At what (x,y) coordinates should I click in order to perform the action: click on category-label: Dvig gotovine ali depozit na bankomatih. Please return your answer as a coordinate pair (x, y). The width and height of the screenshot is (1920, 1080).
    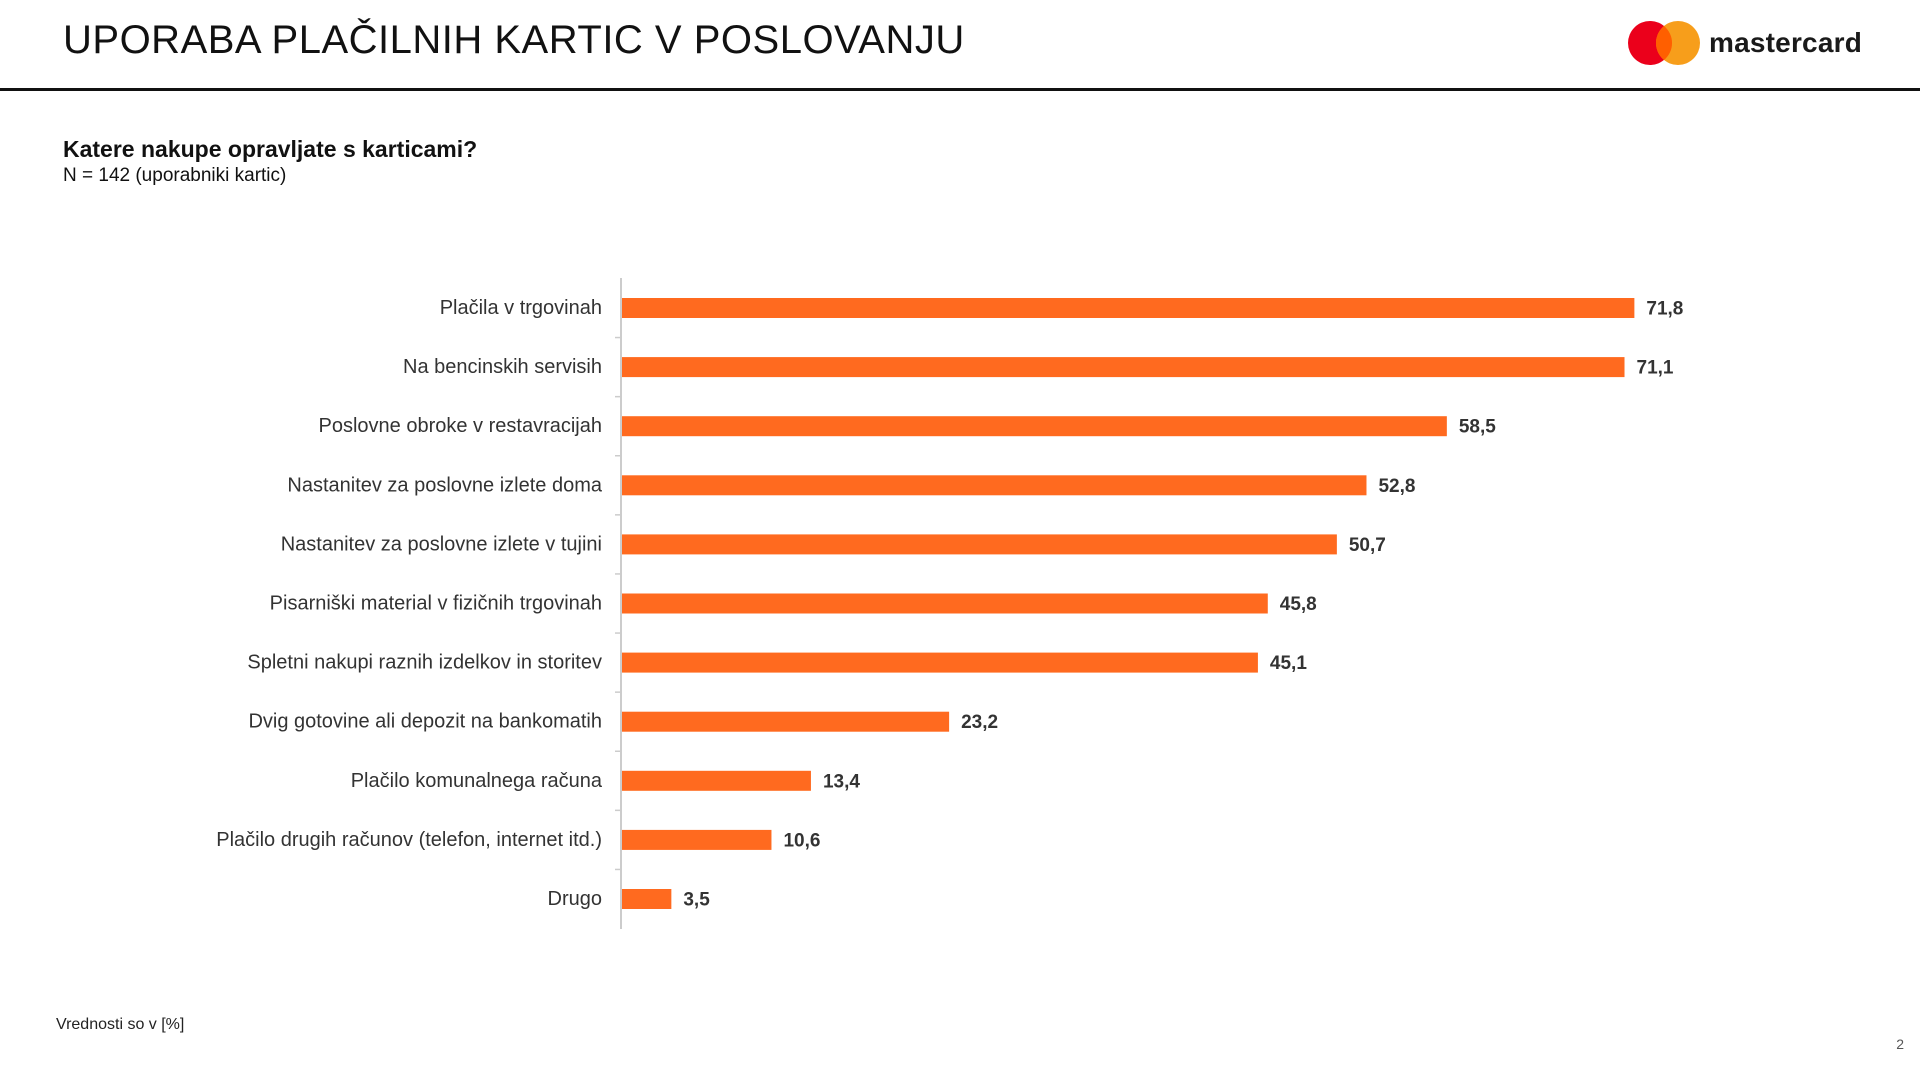
    Looking at the image, I should click on (425, 722).